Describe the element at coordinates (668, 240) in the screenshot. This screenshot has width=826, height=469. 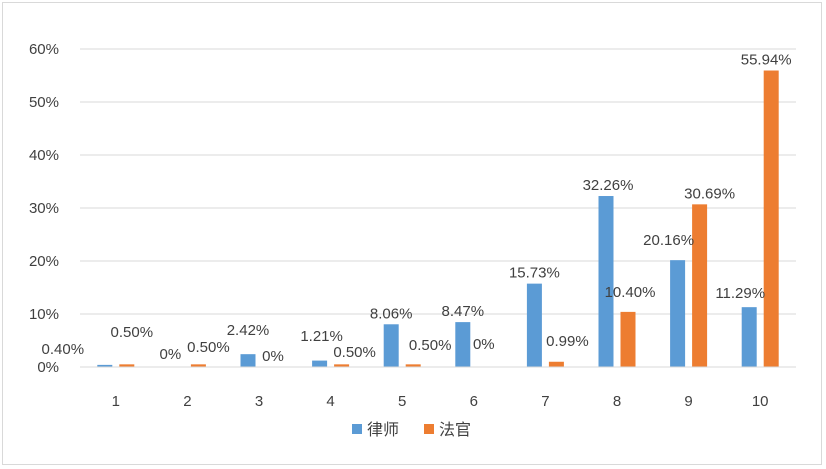
I see `data-label: 20.16%` at that location.